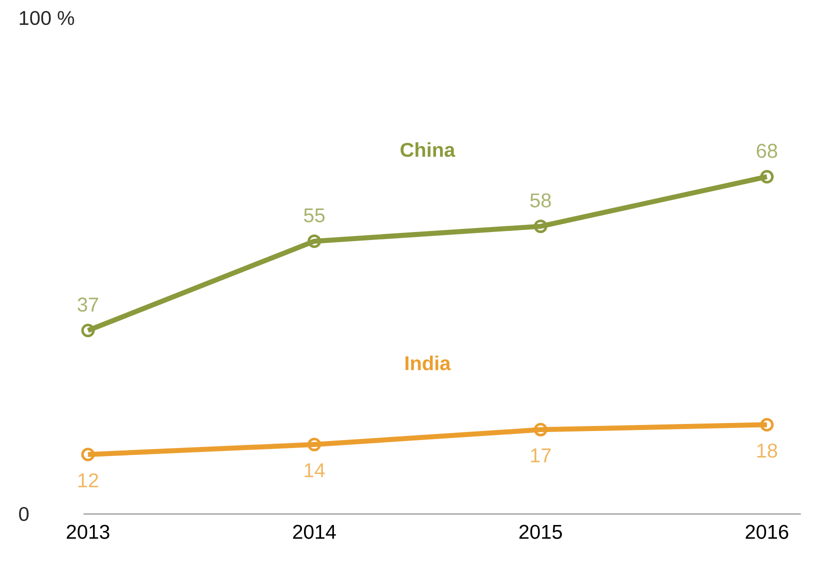 The width and height of the screenshot is (813, 566). Describe the element at coordinates (24, 514) in the screenshot. I see `y-tick-label: 0` at that location.